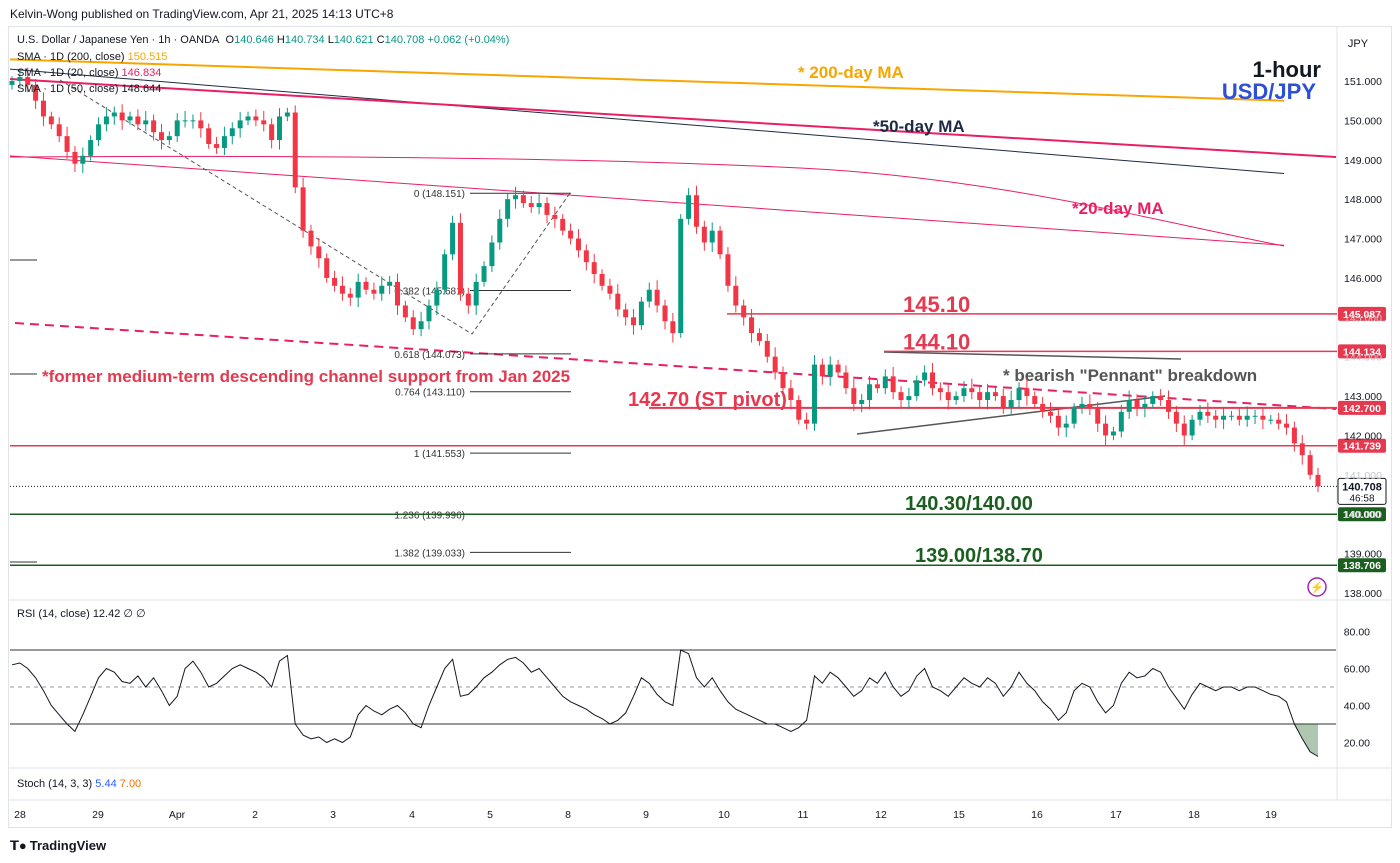  What do you see at coordinates (53, 614) in the screenshot?
I see `rsi-label: RSI (14, close)` at bounding box center [53, 614].